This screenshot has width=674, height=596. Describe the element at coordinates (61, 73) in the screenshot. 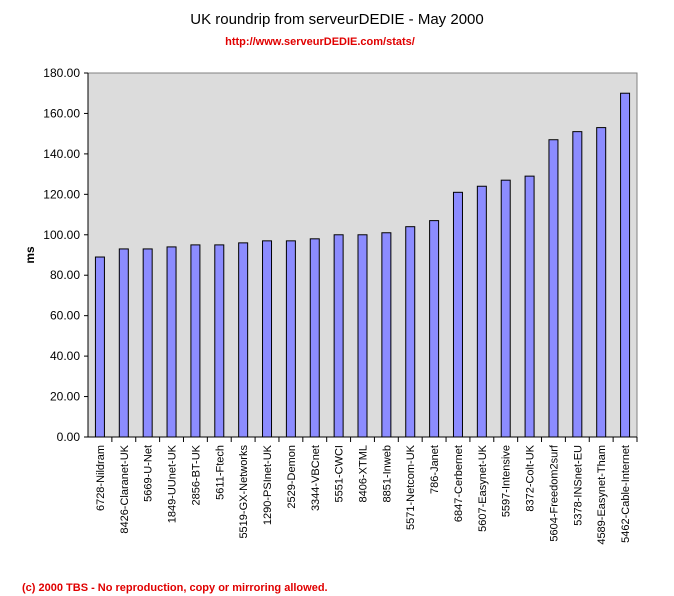

I see `y-tick-label: 180.00` at that location.